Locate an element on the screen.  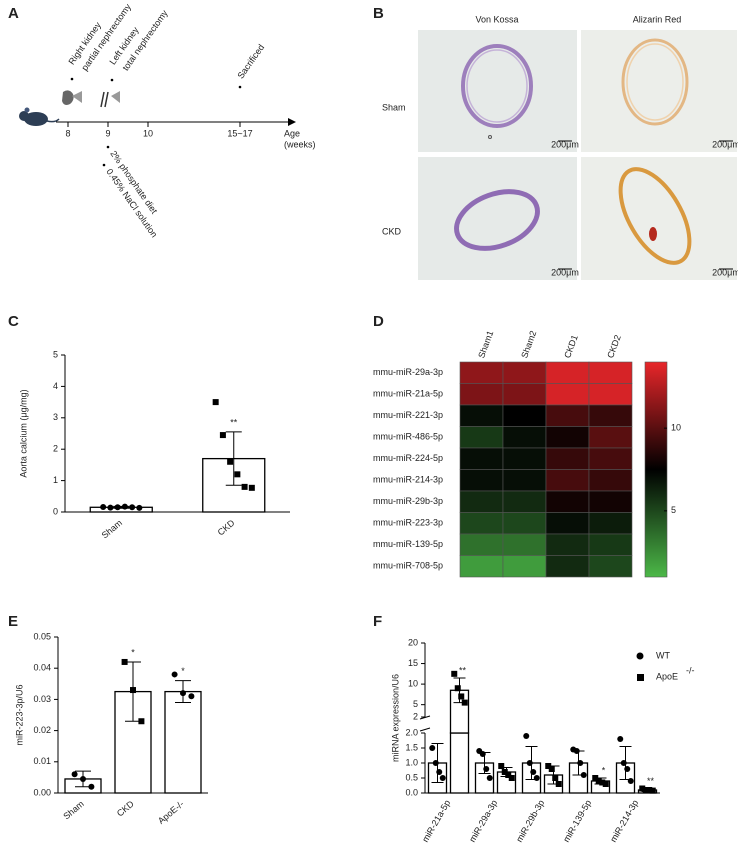
panel-label: E is located at coordinates (13, 621).